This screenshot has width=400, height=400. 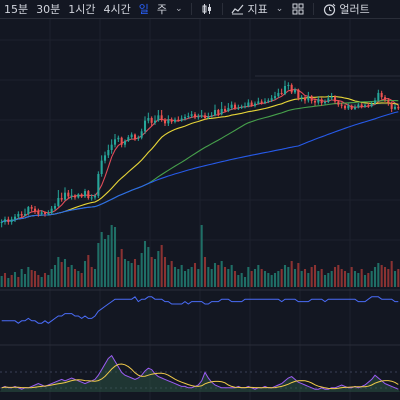 I want to click on oscillator-2-line, so click(x=200, y=372).